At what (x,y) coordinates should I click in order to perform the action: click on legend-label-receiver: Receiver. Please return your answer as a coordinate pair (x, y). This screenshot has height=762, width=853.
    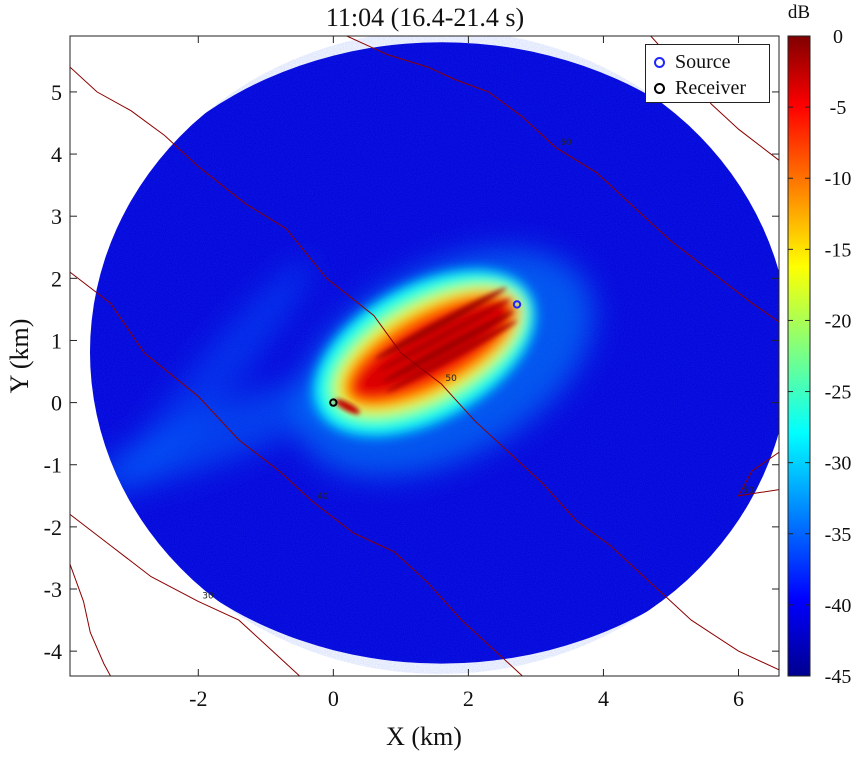
    Looking at the image, I should click on (711, 87).